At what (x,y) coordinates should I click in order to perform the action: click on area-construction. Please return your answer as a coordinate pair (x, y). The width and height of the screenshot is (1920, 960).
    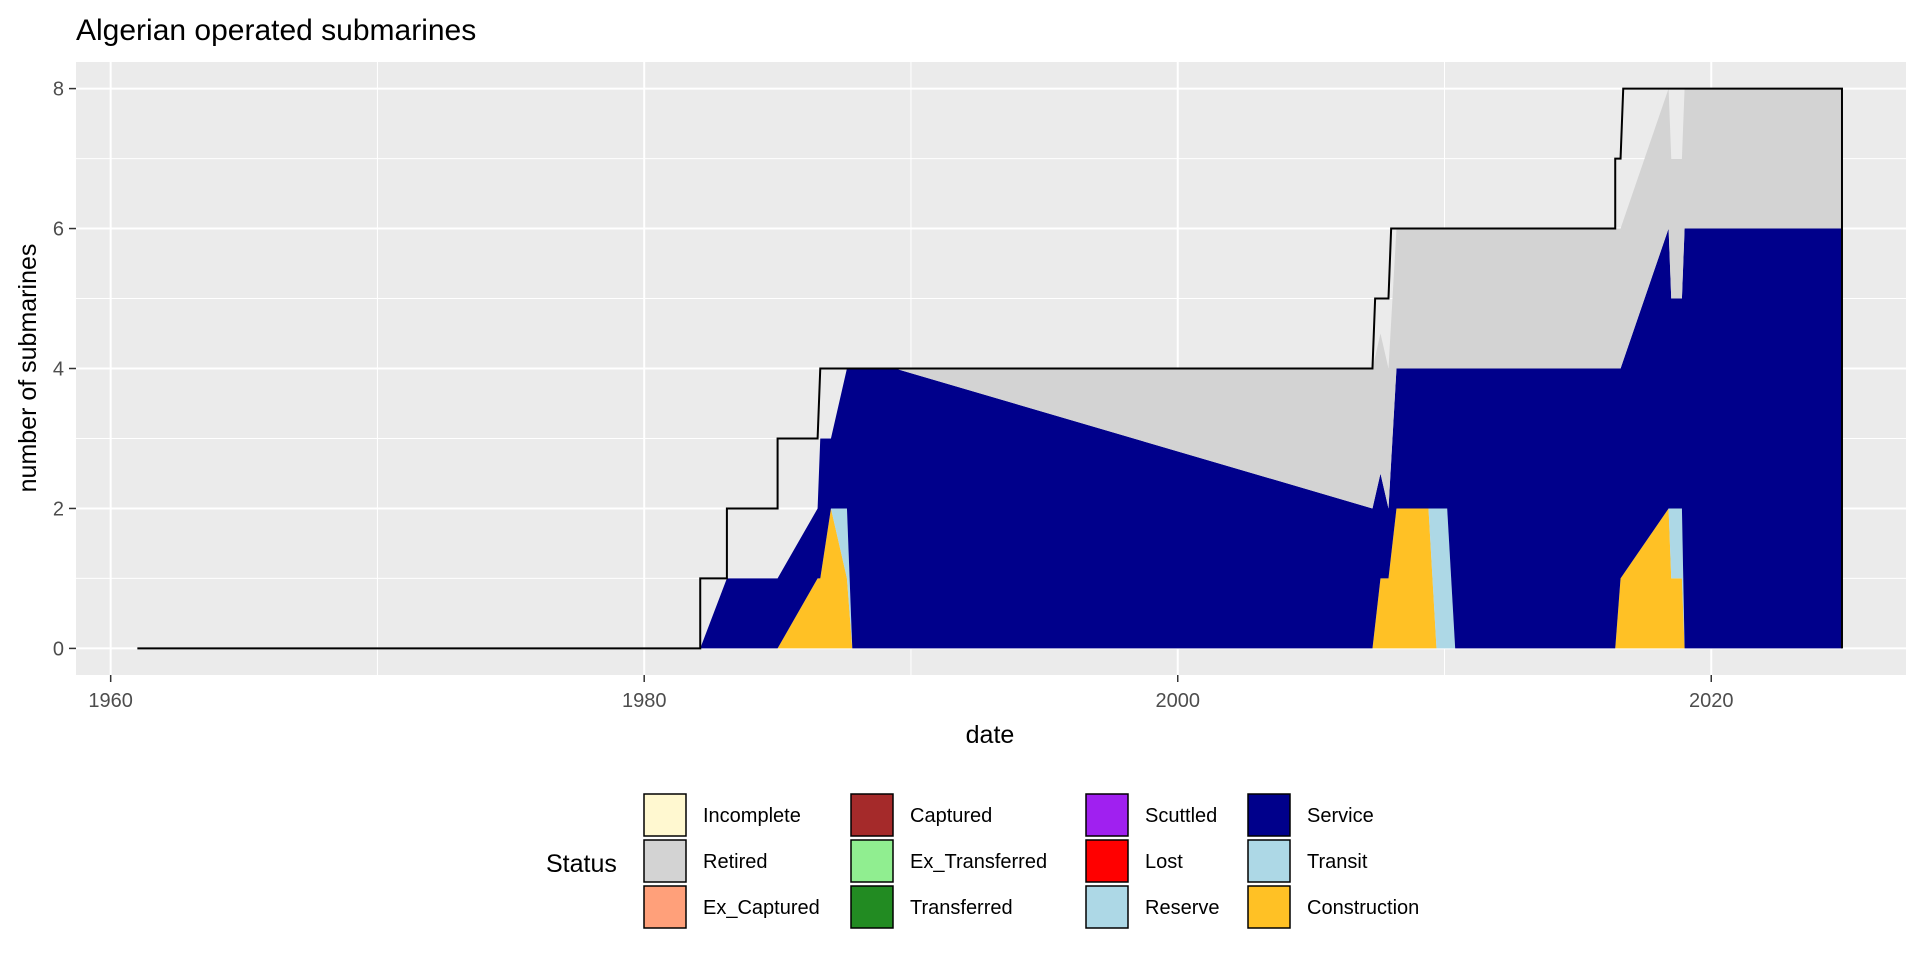
    Looking at the image, I should click on (989, 578).